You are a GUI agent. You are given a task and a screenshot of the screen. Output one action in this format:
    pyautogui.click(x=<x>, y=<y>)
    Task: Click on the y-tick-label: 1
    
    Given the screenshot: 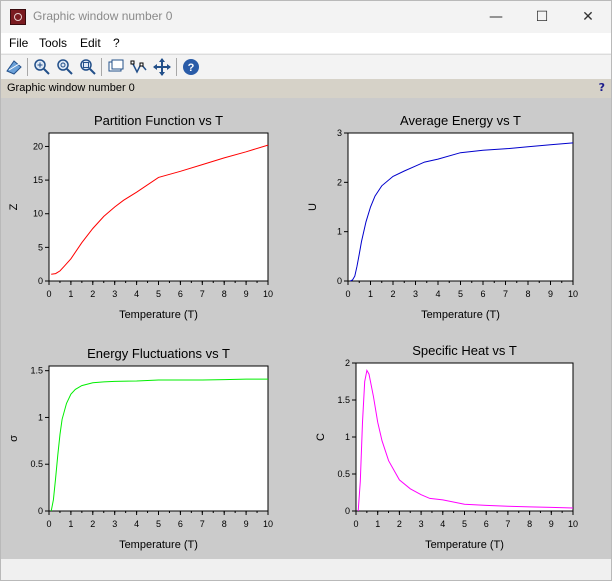 What is the action you would take?
    pyautogui.click(x=40, y=417)
    